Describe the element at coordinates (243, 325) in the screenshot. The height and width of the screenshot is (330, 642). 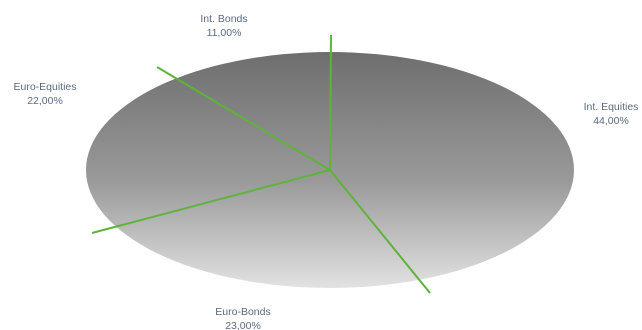
I see `slice-value: 23,00%` at that location.